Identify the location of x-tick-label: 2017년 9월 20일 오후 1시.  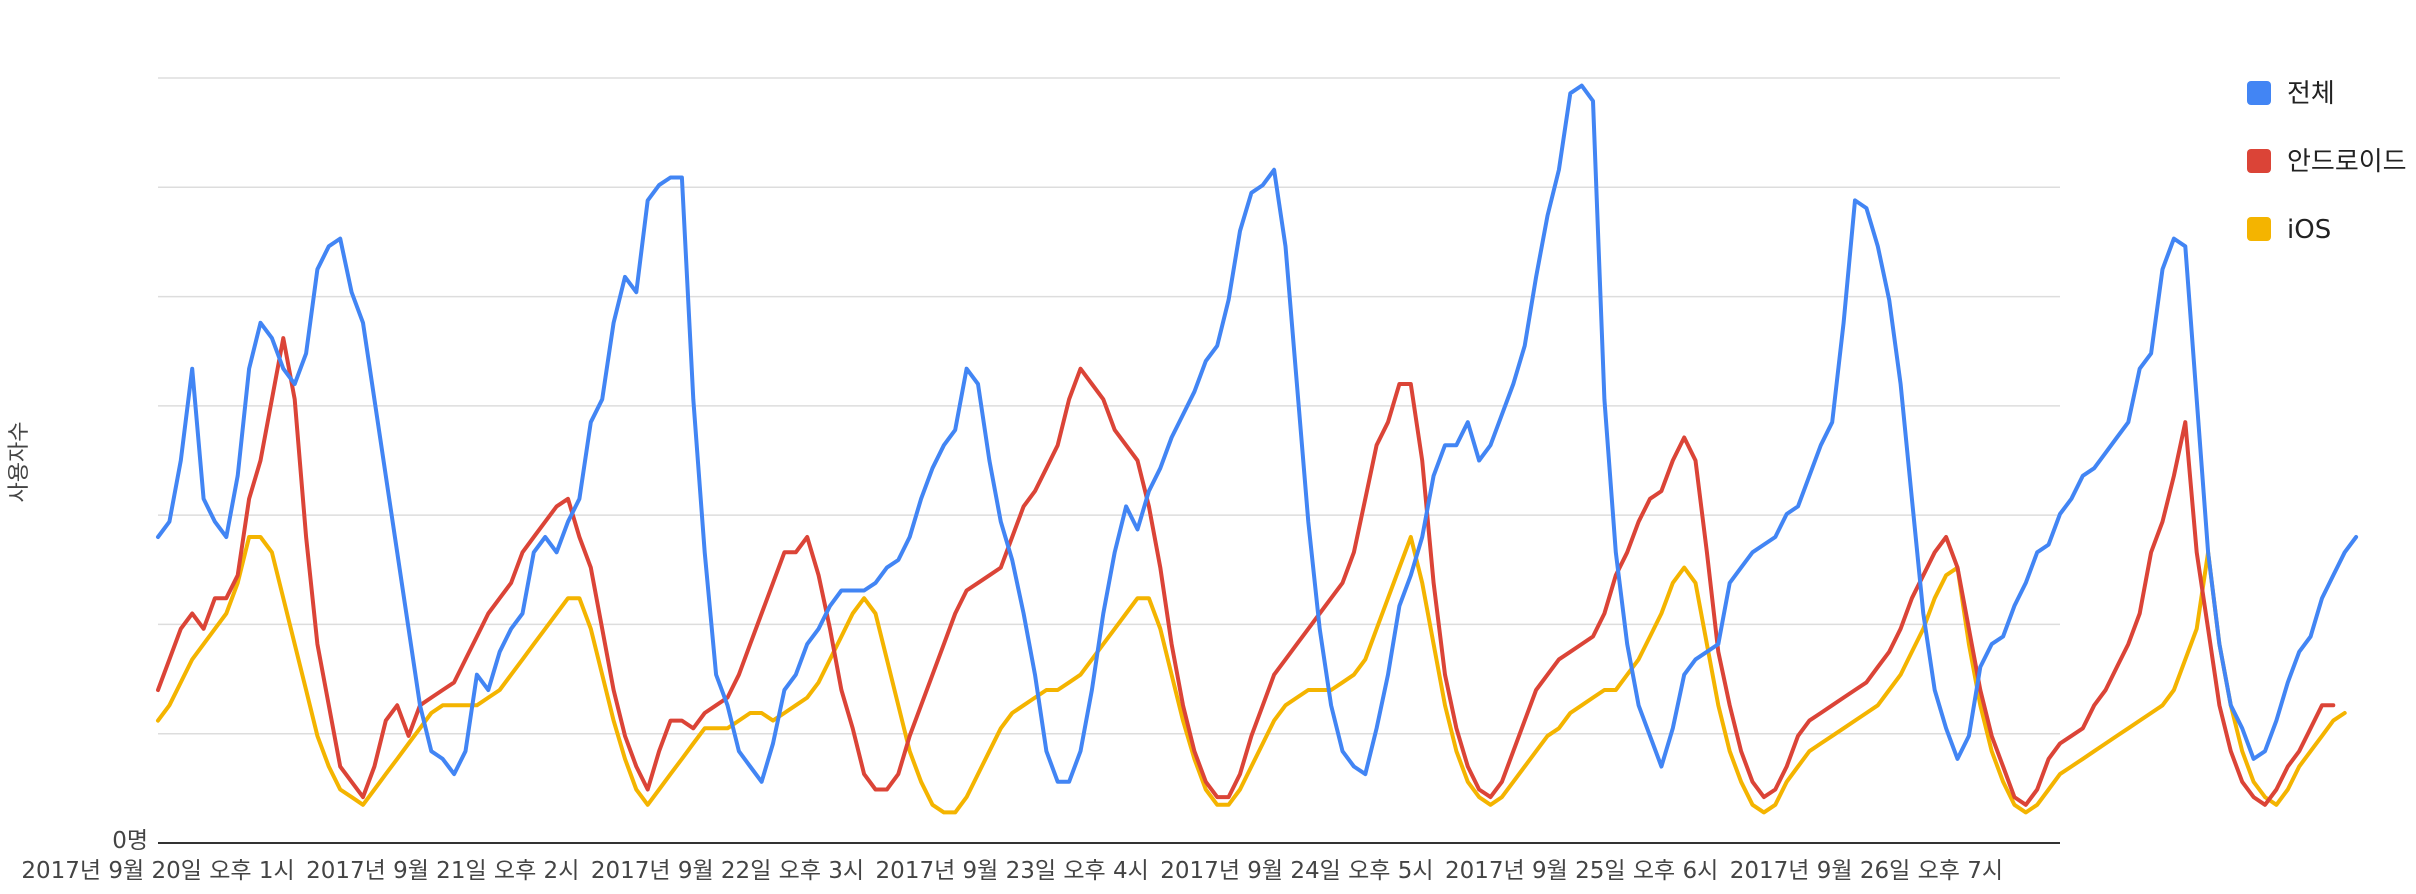
(157, 871).